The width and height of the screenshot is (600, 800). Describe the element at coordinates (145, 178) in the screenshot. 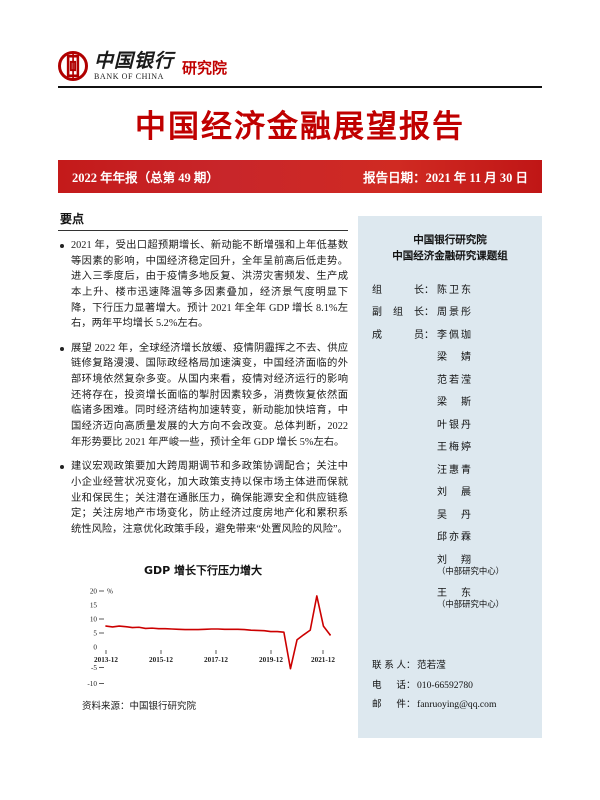

I see `issue-label: 2022 年年报（总第 49 期）` at that location.